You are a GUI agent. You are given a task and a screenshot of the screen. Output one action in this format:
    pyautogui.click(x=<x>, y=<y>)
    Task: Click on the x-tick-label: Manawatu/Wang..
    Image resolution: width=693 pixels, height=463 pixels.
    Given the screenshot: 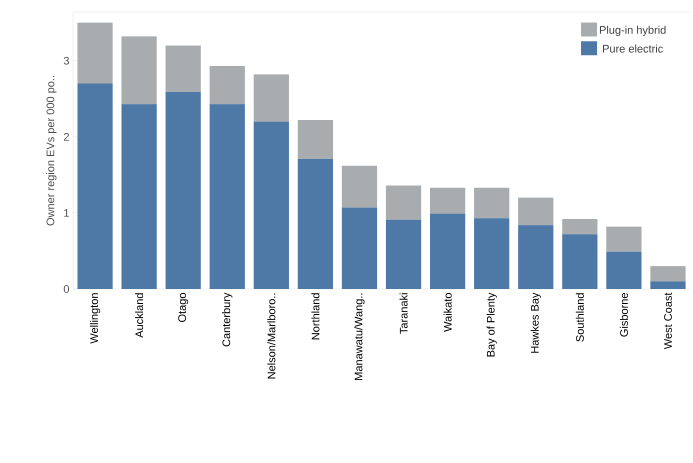 What is the action you would take?
    pyautogui.click(x=359, y=337)
    